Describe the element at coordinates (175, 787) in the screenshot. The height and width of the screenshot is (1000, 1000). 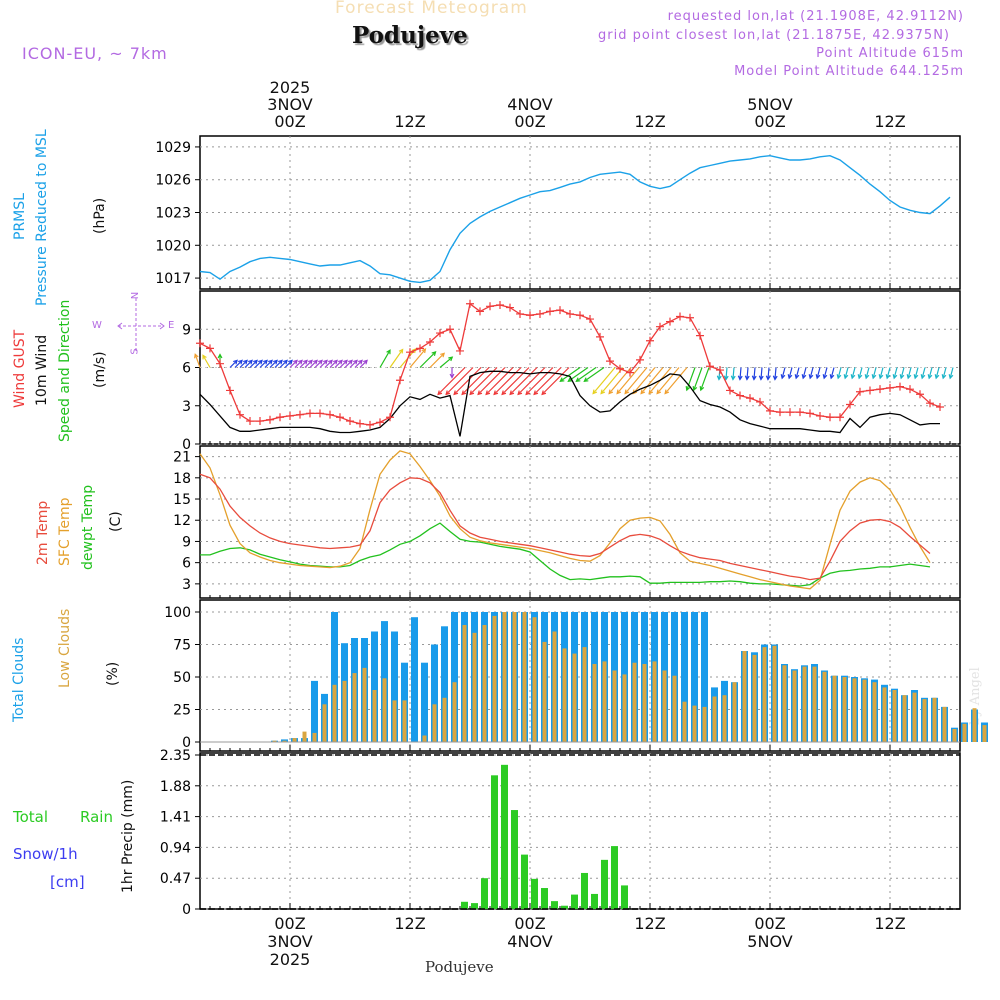
I see `precip-ytick-label: 1.88` at that location.